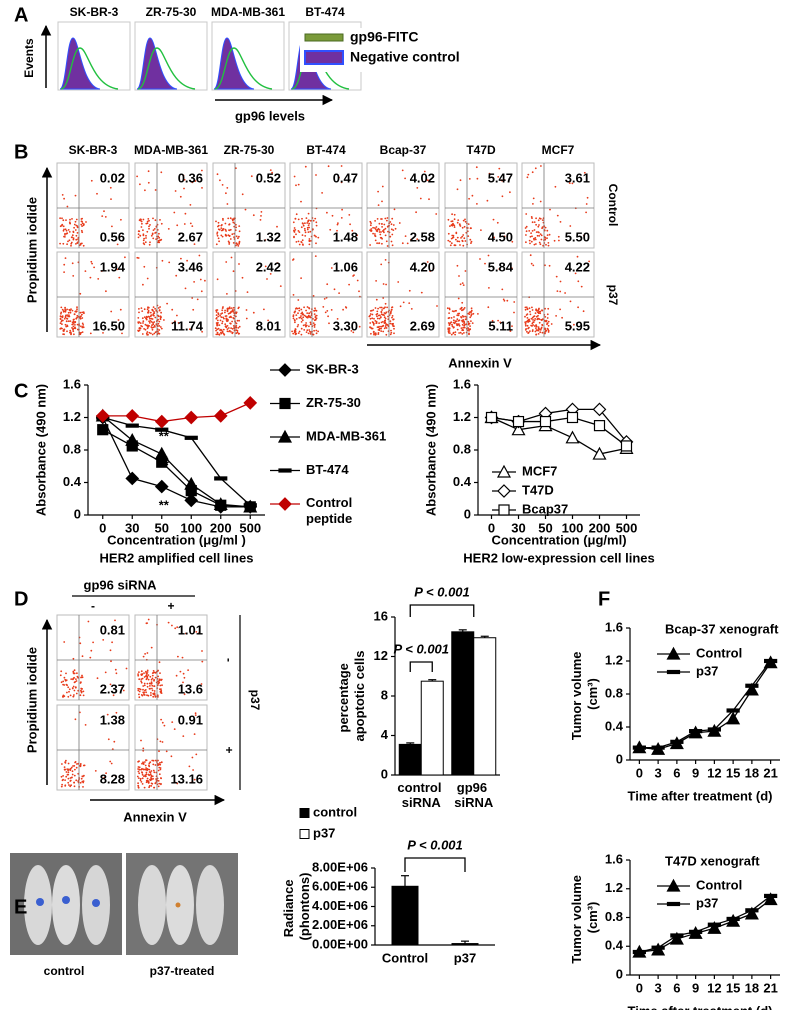 Image resolution: width=796 pixels, height=1010 pixels. I want to click on y-tick-label: 0.8, so click(462, 448).